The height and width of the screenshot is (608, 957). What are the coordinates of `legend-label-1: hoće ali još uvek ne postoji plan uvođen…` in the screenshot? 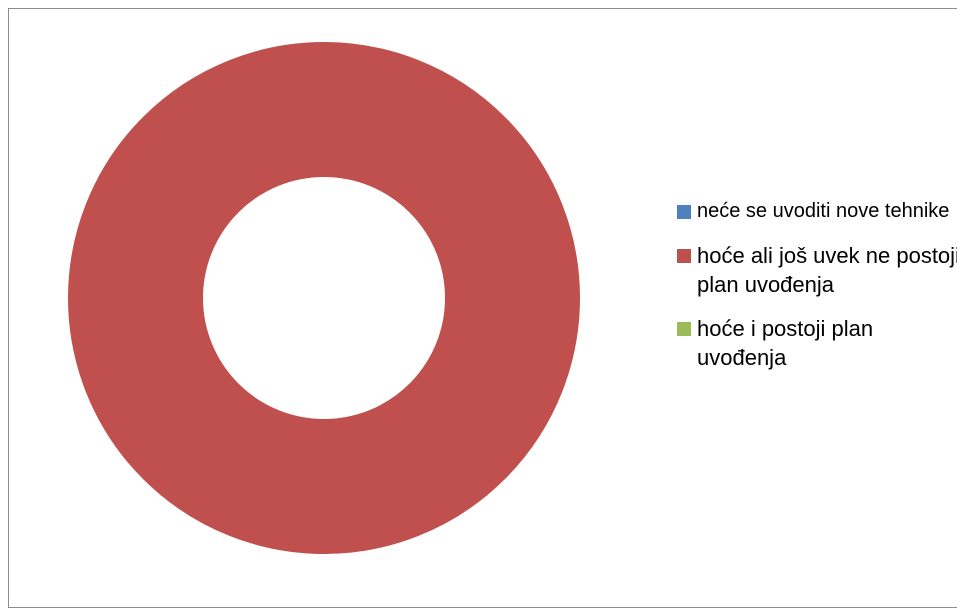 It's located at (827, 270).